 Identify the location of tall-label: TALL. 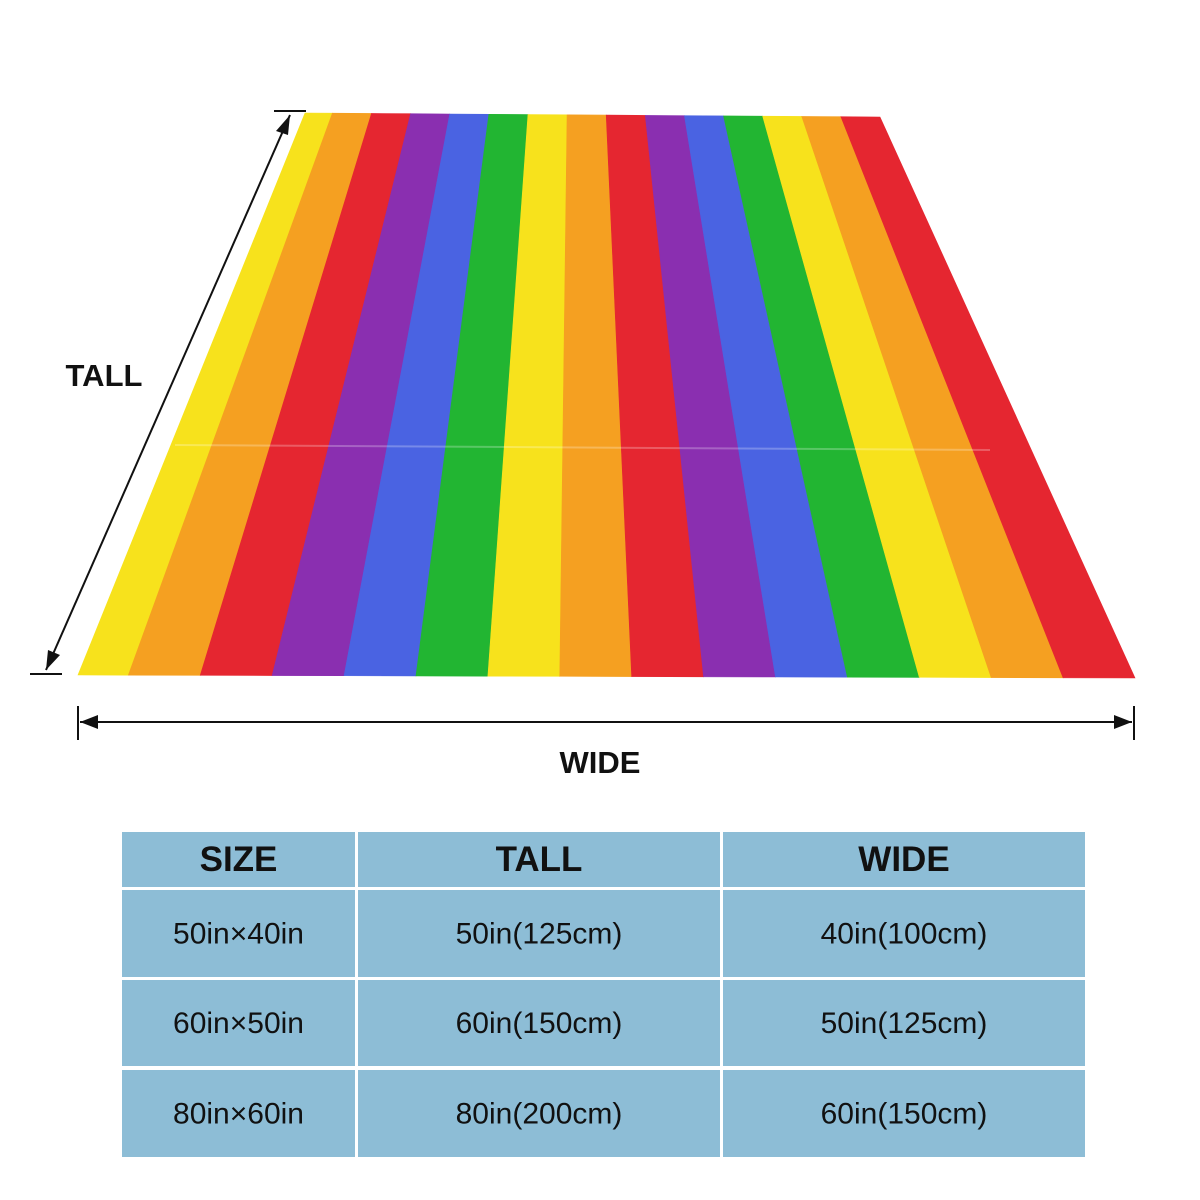
(104, 375).